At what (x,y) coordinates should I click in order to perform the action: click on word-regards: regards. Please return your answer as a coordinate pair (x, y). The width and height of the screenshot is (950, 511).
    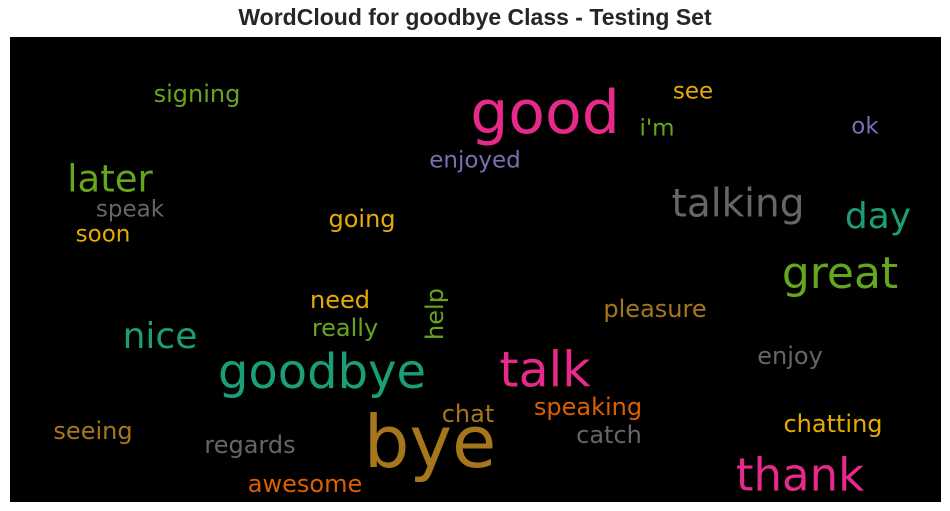
    Looking at the image, I should click on (250, 445).